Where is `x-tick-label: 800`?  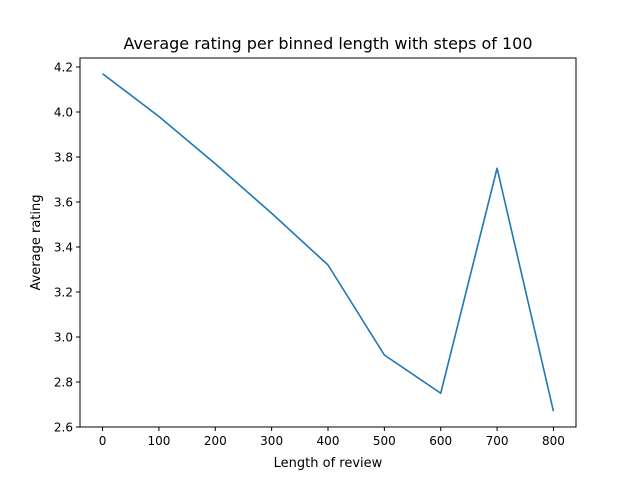 x-tick-label: 800 is located at coordinates (553, 441).